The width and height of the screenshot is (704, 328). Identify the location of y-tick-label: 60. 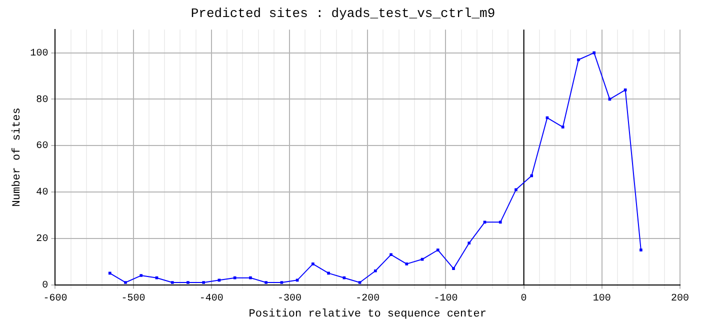
(42, 146).